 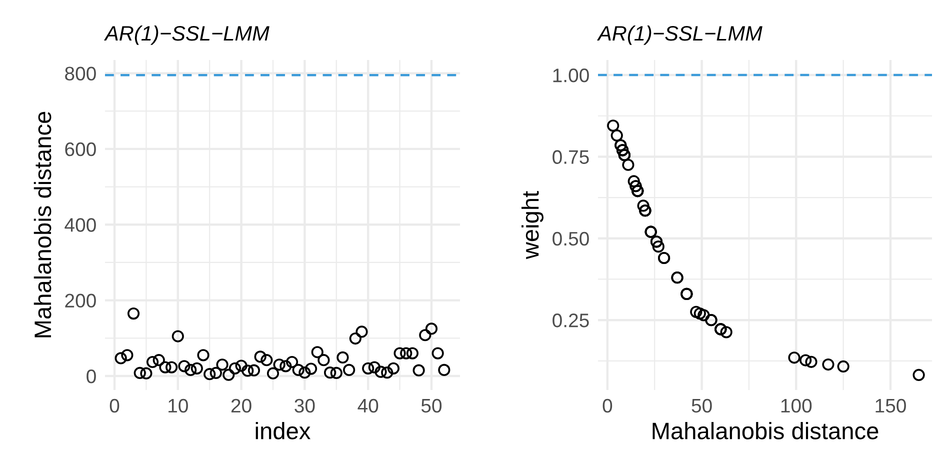 What do you see at coordinates (304, 405) in the screenshot?
I see `x-tick-label: 30` at bounding box center [304, 405].